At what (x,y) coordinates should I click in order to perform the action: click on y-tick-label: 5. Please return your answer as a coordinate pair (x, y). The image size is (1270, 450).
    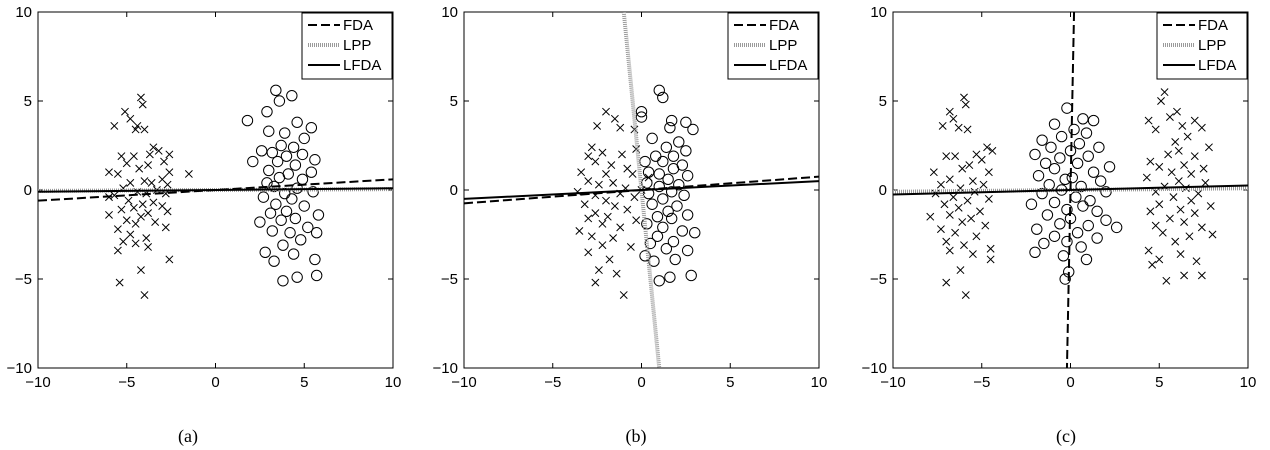
    Looking at the image, I should click on (883, 101).